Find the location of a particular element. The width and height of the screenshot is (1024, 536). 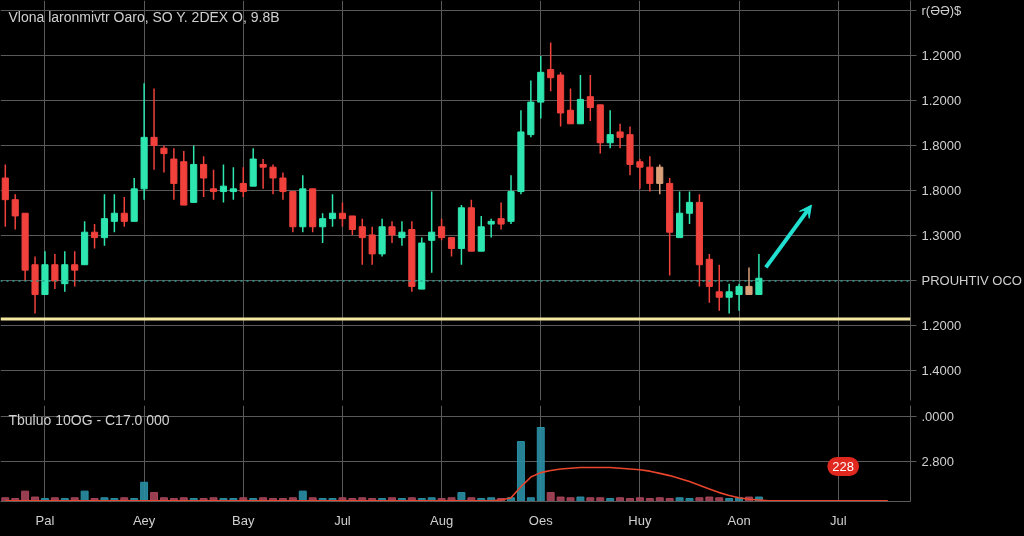

x-tick-label: Aug is located at coordinates (442, 520).